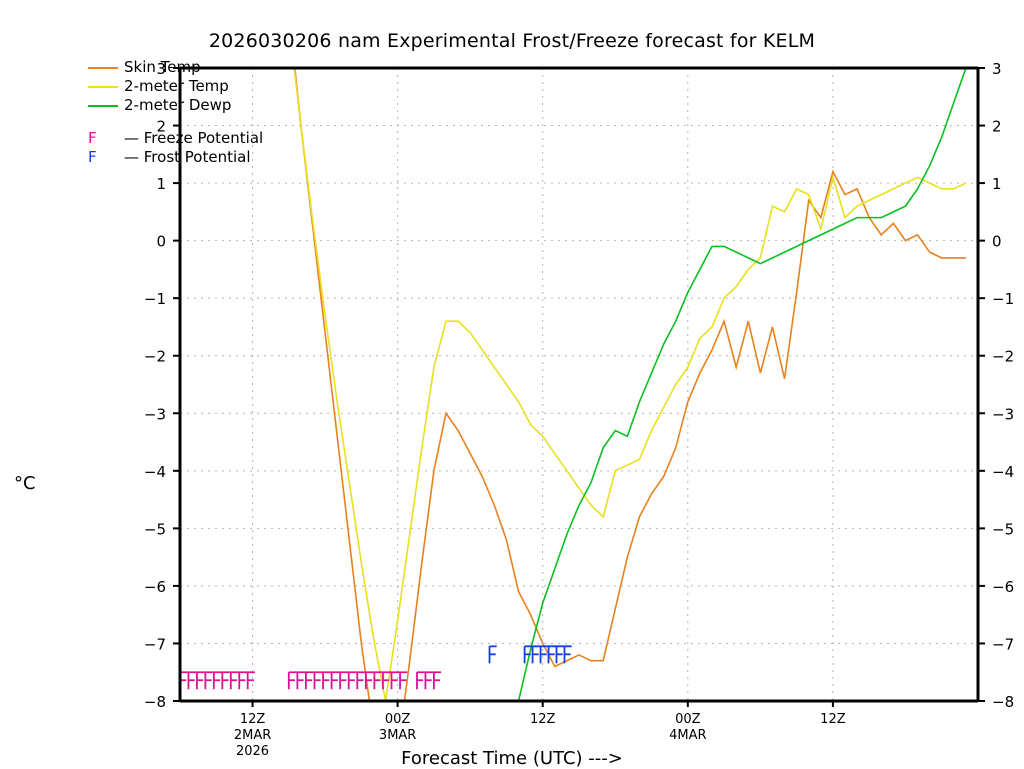 The width and height of the screenshot is (1024, 769). What do you see at coordinates (187, 157) in the screenshot?
I see `legend-label-frost-potential: — Frost Potential` at bounding box center [187, 157].